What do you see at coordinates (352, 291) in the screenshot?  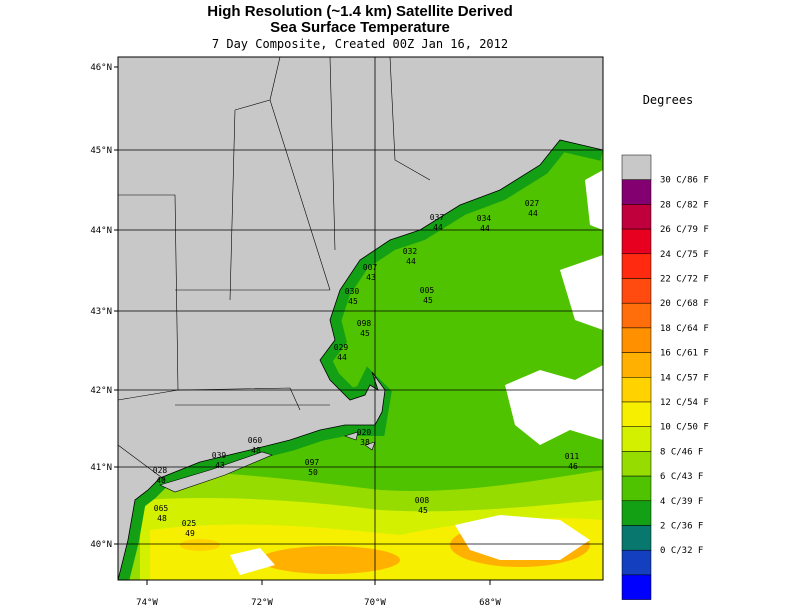 I see `station-id: 030` at bounding box center [352, 291].